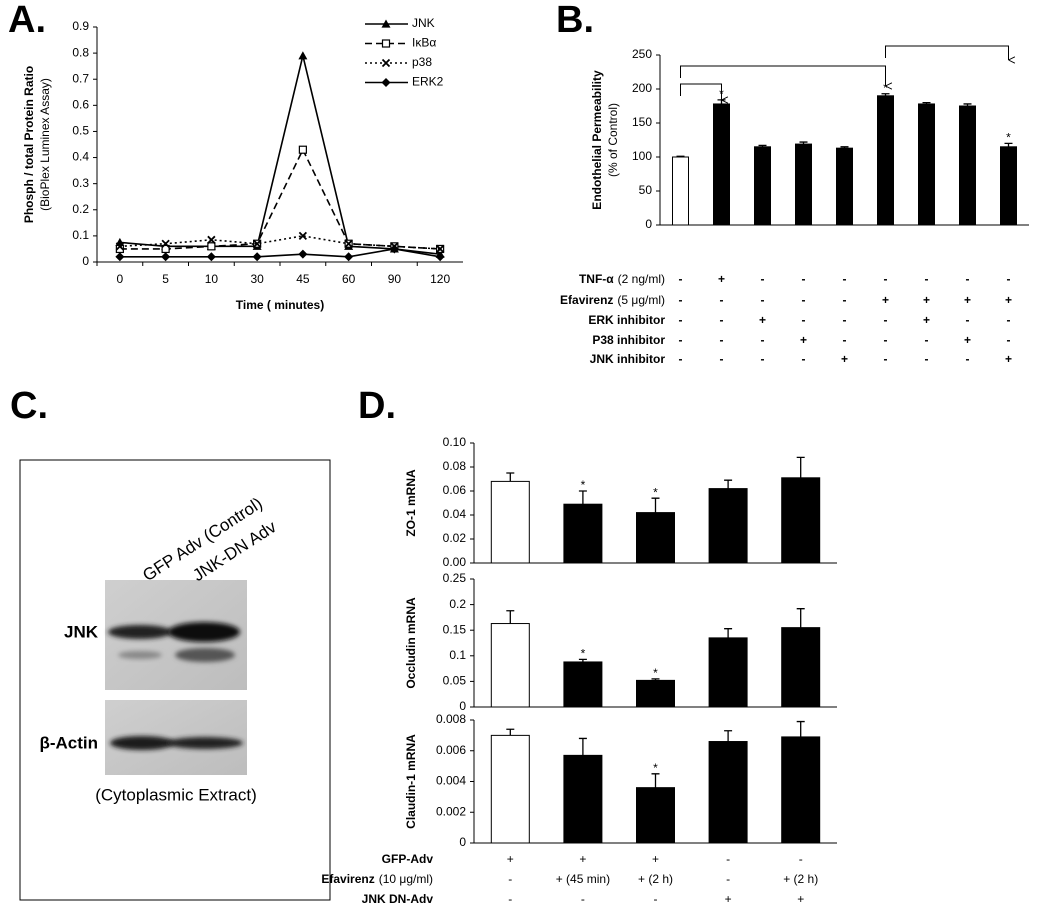 The height and width of the screenshot is (918, 1050). What do you see at coordinates (642, 122) in the screenshot?
I see `y-tick-label: 150` at bounding box center [642, 122].